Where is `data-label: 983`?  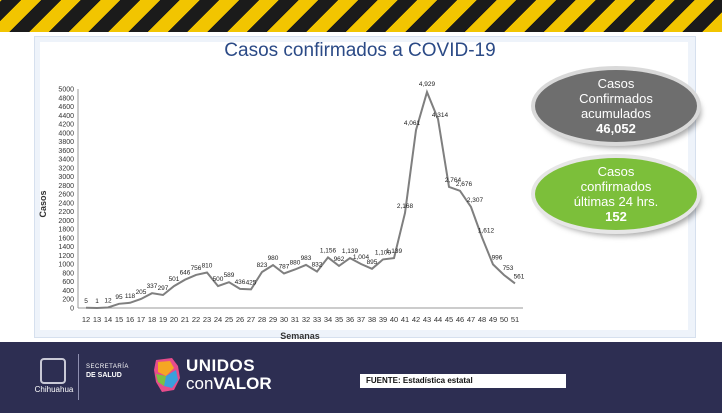
data-label: 983 is located at coordinates (306, 258).